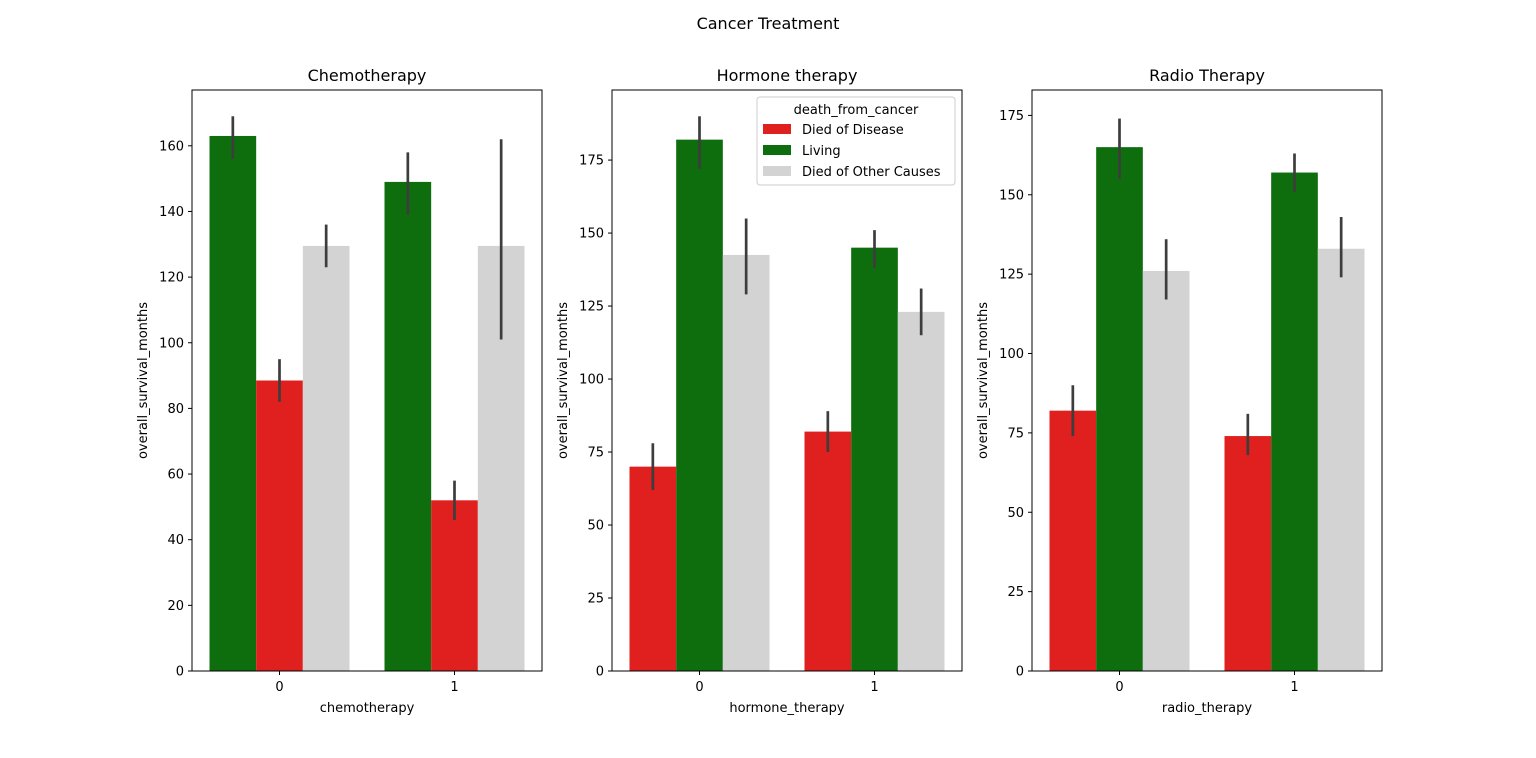 This screenshot has height=758, width=1536. What do you see at coordinates (171, 212) in the screenshot?
I see `y-tick-label: 140` at bounding box center [171, 212].